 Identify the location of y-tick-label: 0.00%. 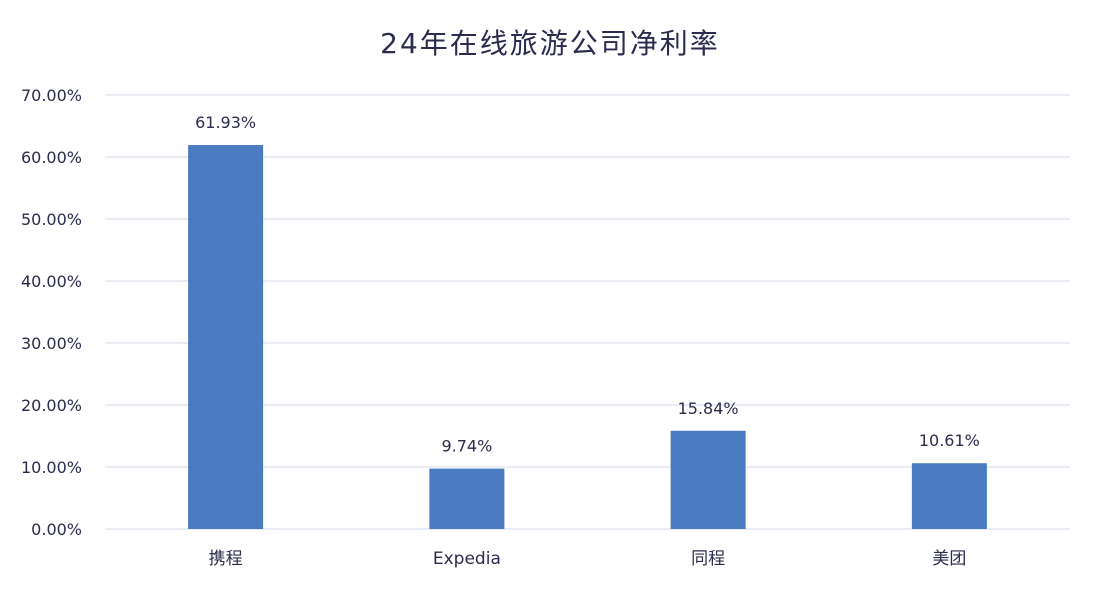
(56, 529).